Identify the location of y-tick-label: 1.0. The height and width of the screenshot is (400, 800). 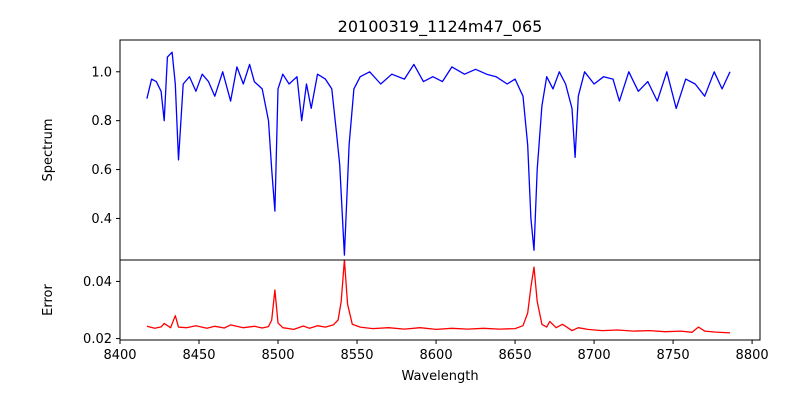
(101, 72).